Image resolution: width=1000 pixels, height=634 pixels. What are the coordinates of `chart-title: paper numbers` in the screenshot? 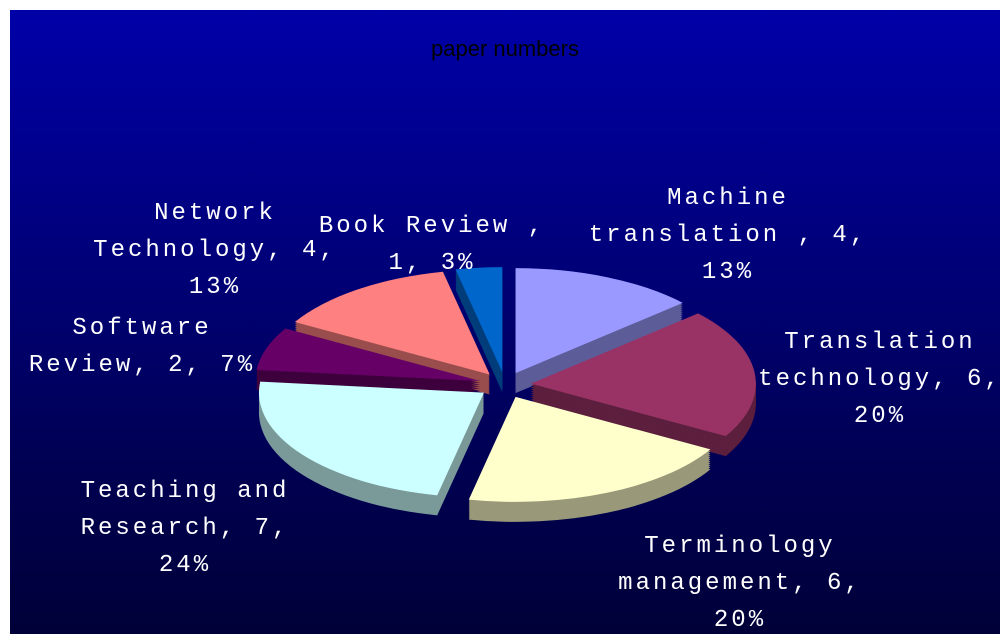 It's located at (505, 48).